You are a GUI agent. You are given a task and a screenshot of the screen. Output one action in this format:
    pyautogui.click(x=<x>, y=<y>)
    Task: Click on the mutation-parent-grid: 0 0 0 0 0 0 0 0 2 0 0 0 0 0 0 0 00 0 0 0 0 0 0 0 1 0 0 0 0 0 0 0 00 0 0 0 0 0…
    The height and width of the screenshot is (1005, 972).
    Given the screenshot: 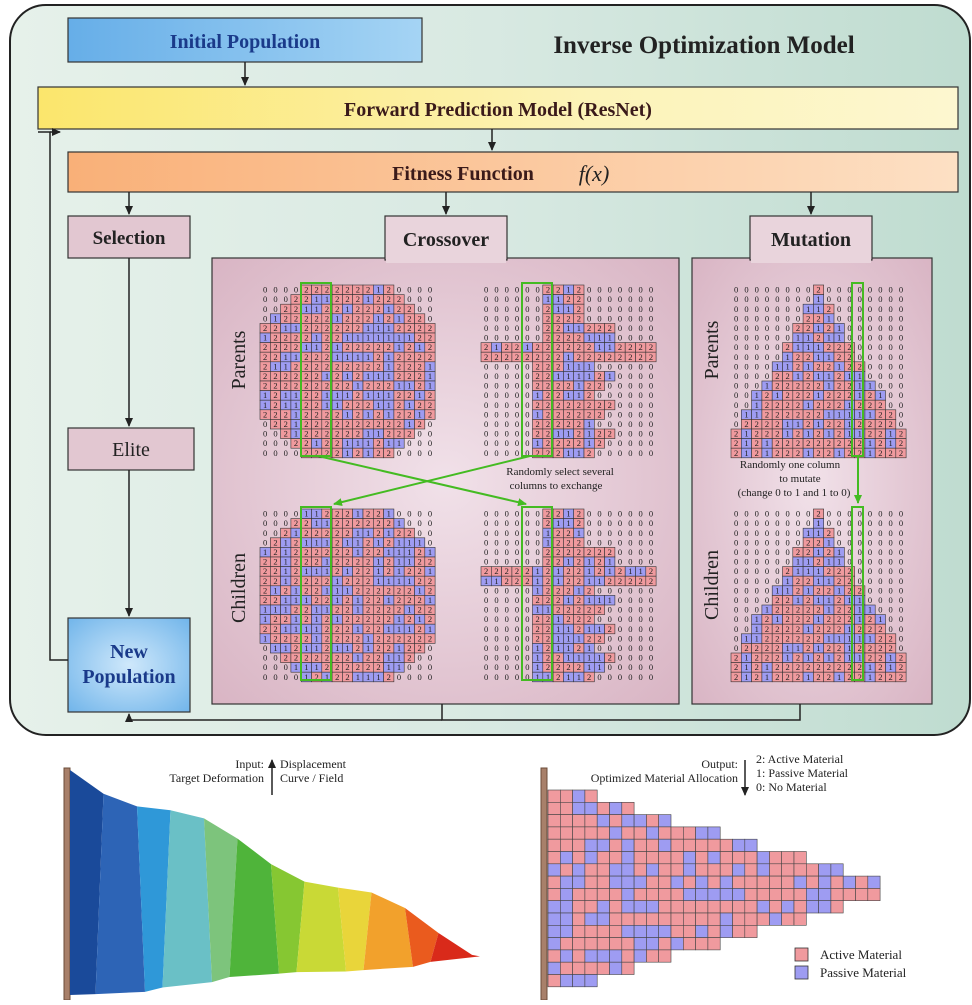 What is the action you would take?
    pyautogui.click(x=818, y=372)
    